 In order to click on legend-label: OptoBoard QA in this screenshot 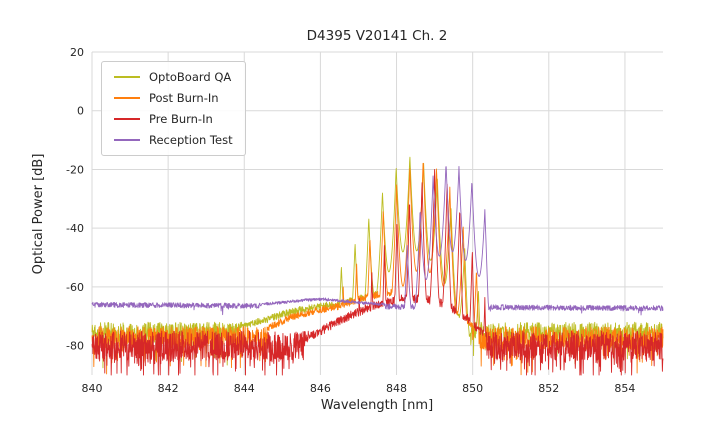, I will do `click(190, 77)`.